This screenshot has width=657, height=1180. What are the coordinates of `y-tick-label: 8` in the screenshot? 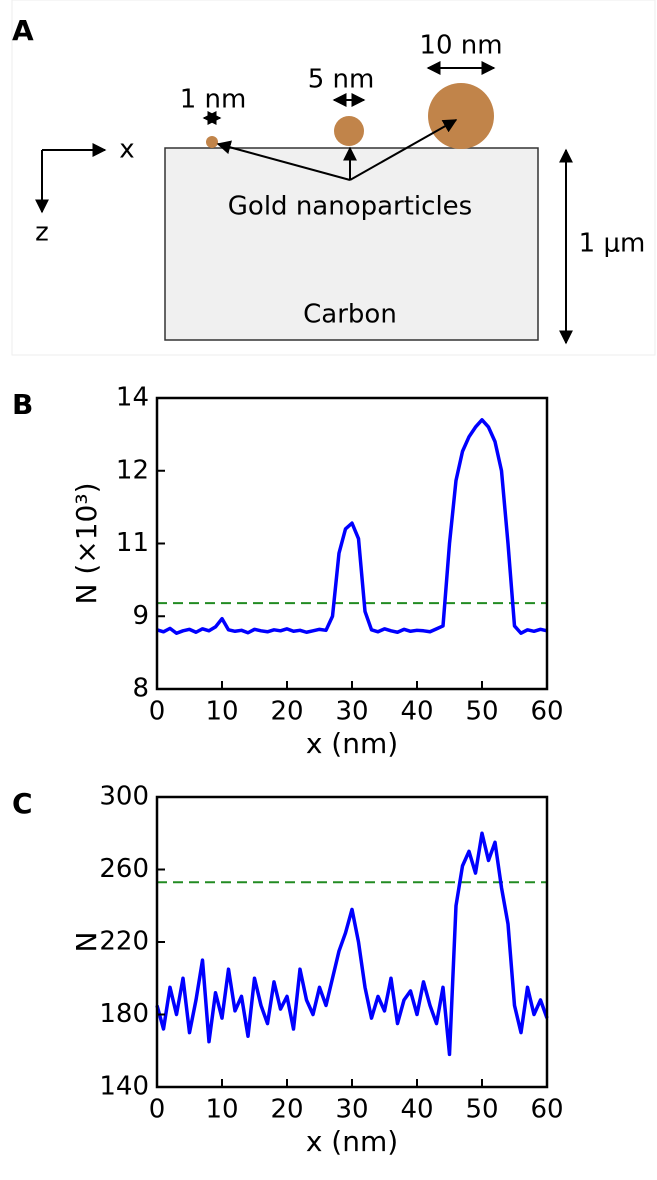 It's located at (140, 689).